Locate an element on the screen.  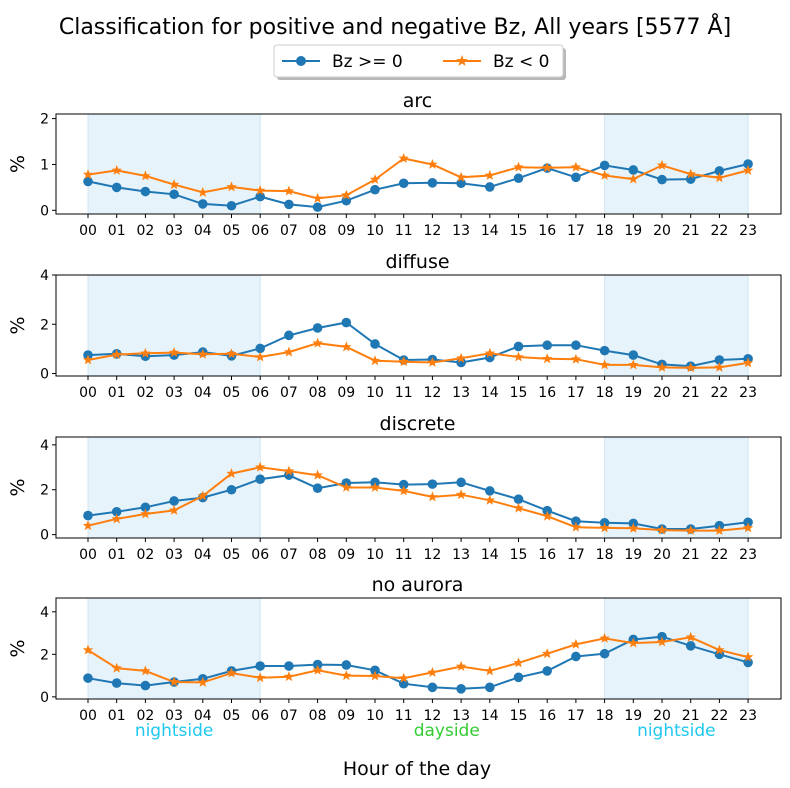
x-tick-label: 14 is located at coordinates (490, 716).